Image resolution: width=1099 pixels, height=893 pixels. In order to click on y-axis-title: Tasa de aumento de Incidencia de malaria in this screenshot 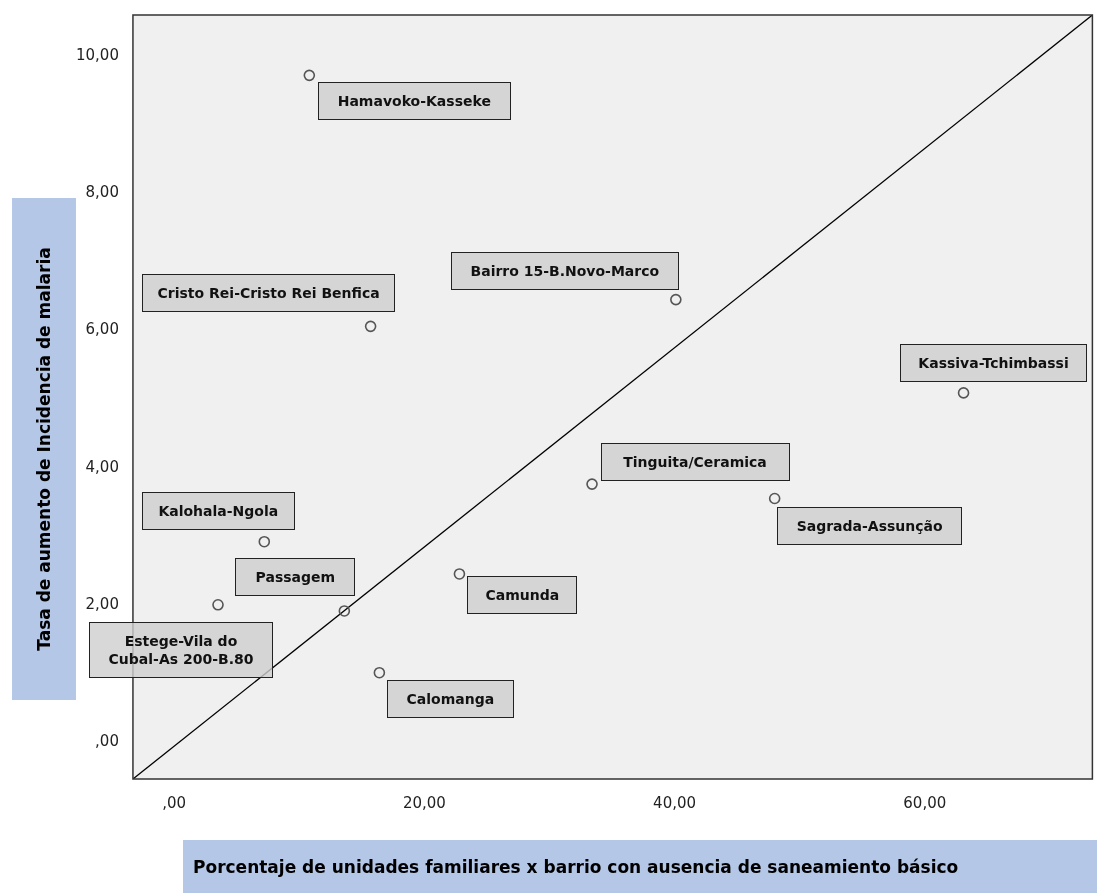, I will do `click(44, 449)`.